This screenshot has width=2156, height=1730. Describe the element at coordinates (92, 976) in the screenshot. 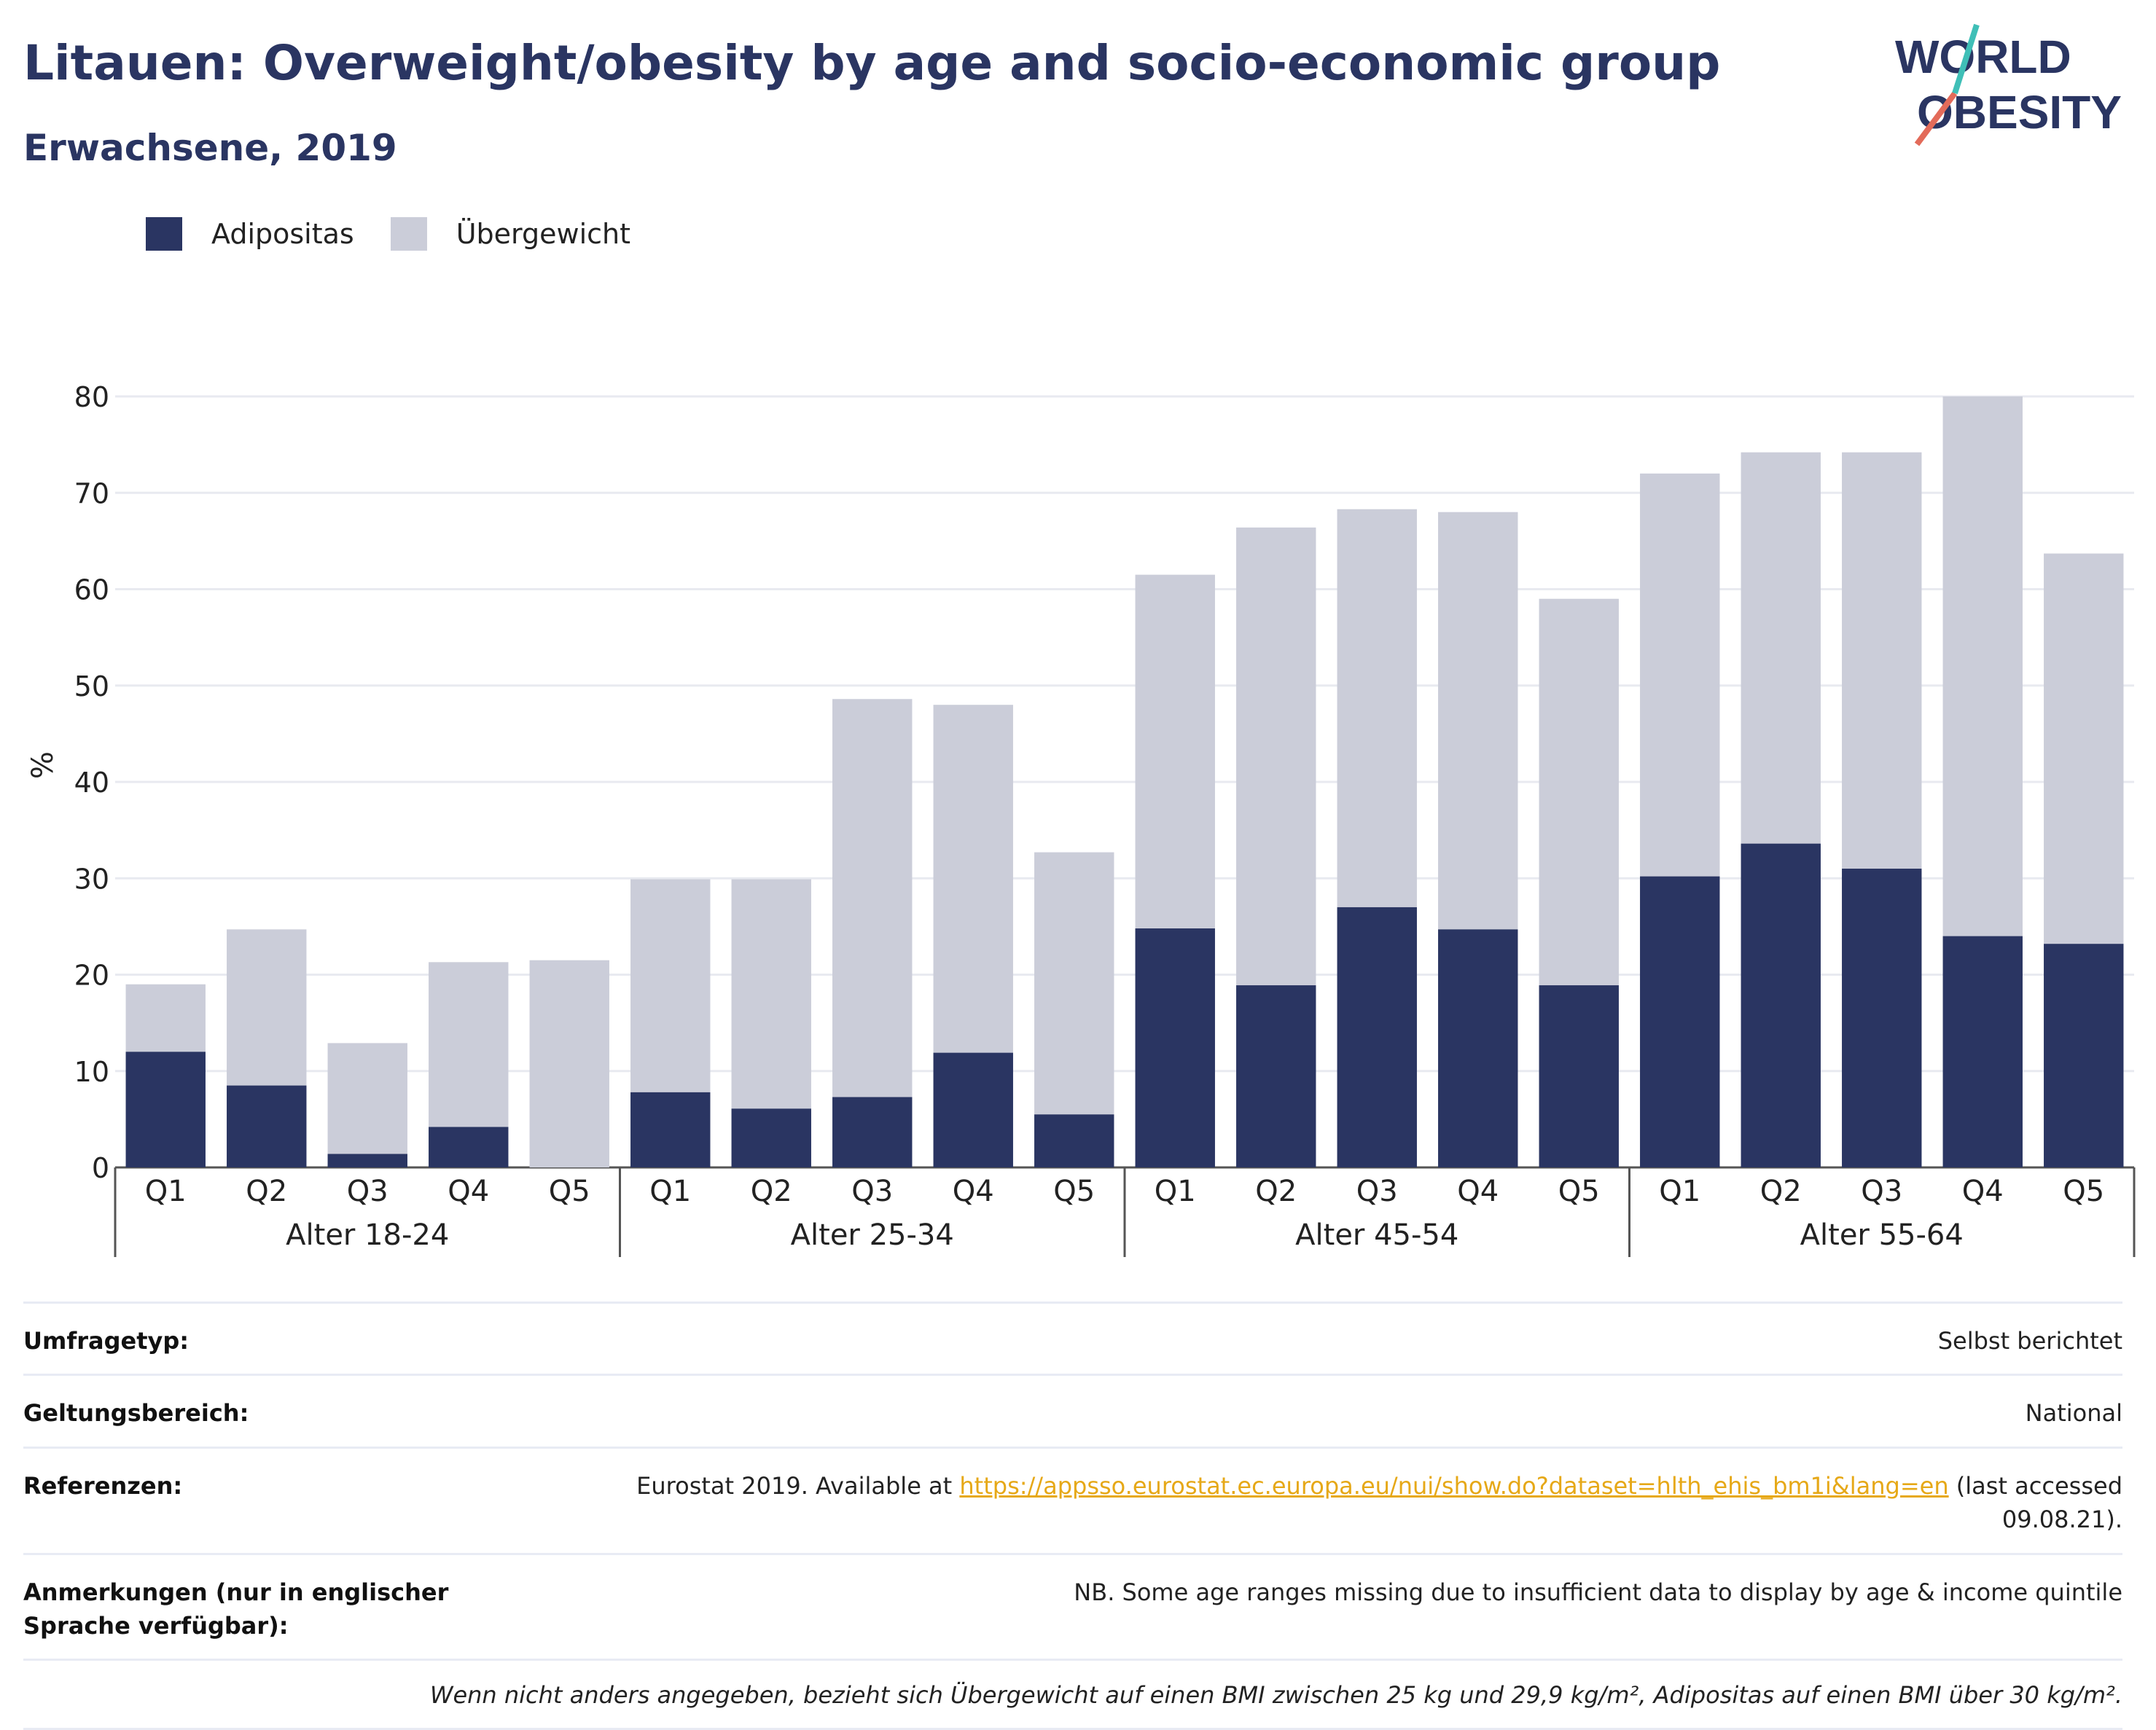

I see `y-tick-label: 20` at that location.